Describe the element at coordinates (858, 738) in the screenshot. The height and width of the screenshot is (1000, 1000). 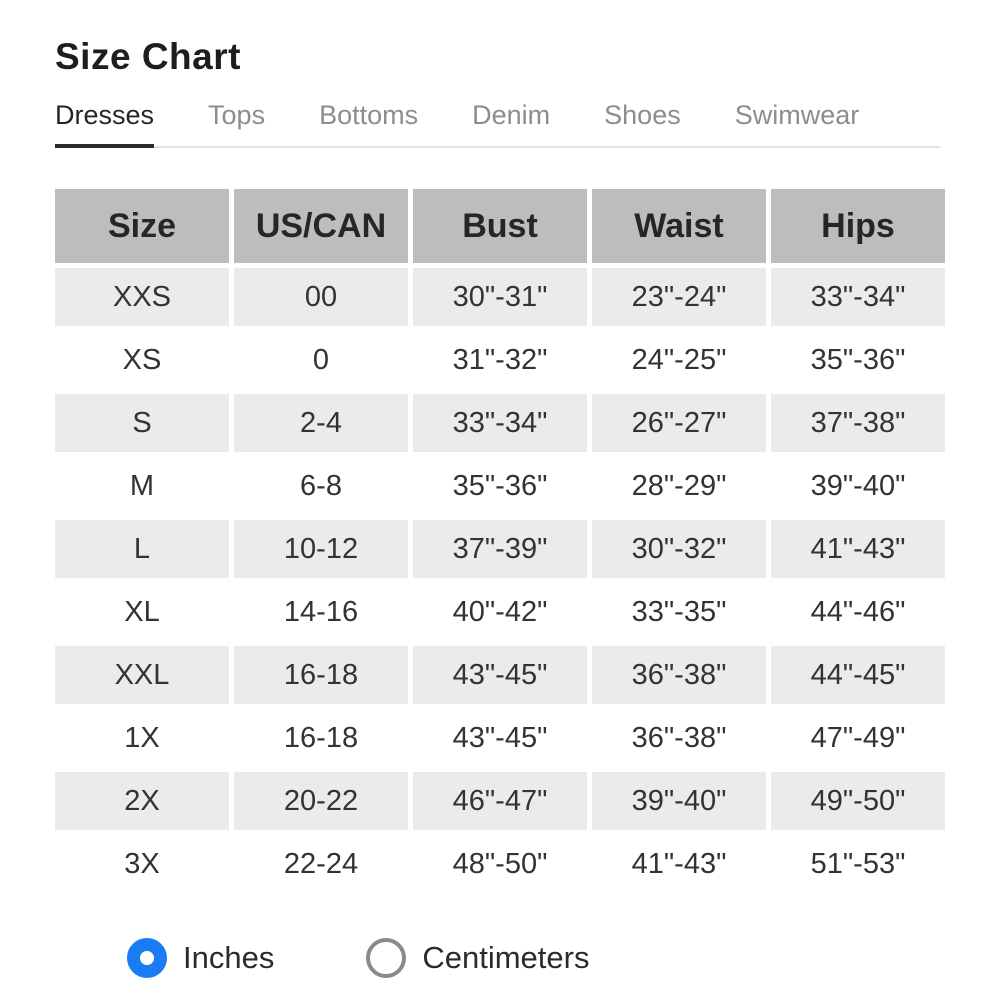
I see `table-cell: 47"-49"` at that location.